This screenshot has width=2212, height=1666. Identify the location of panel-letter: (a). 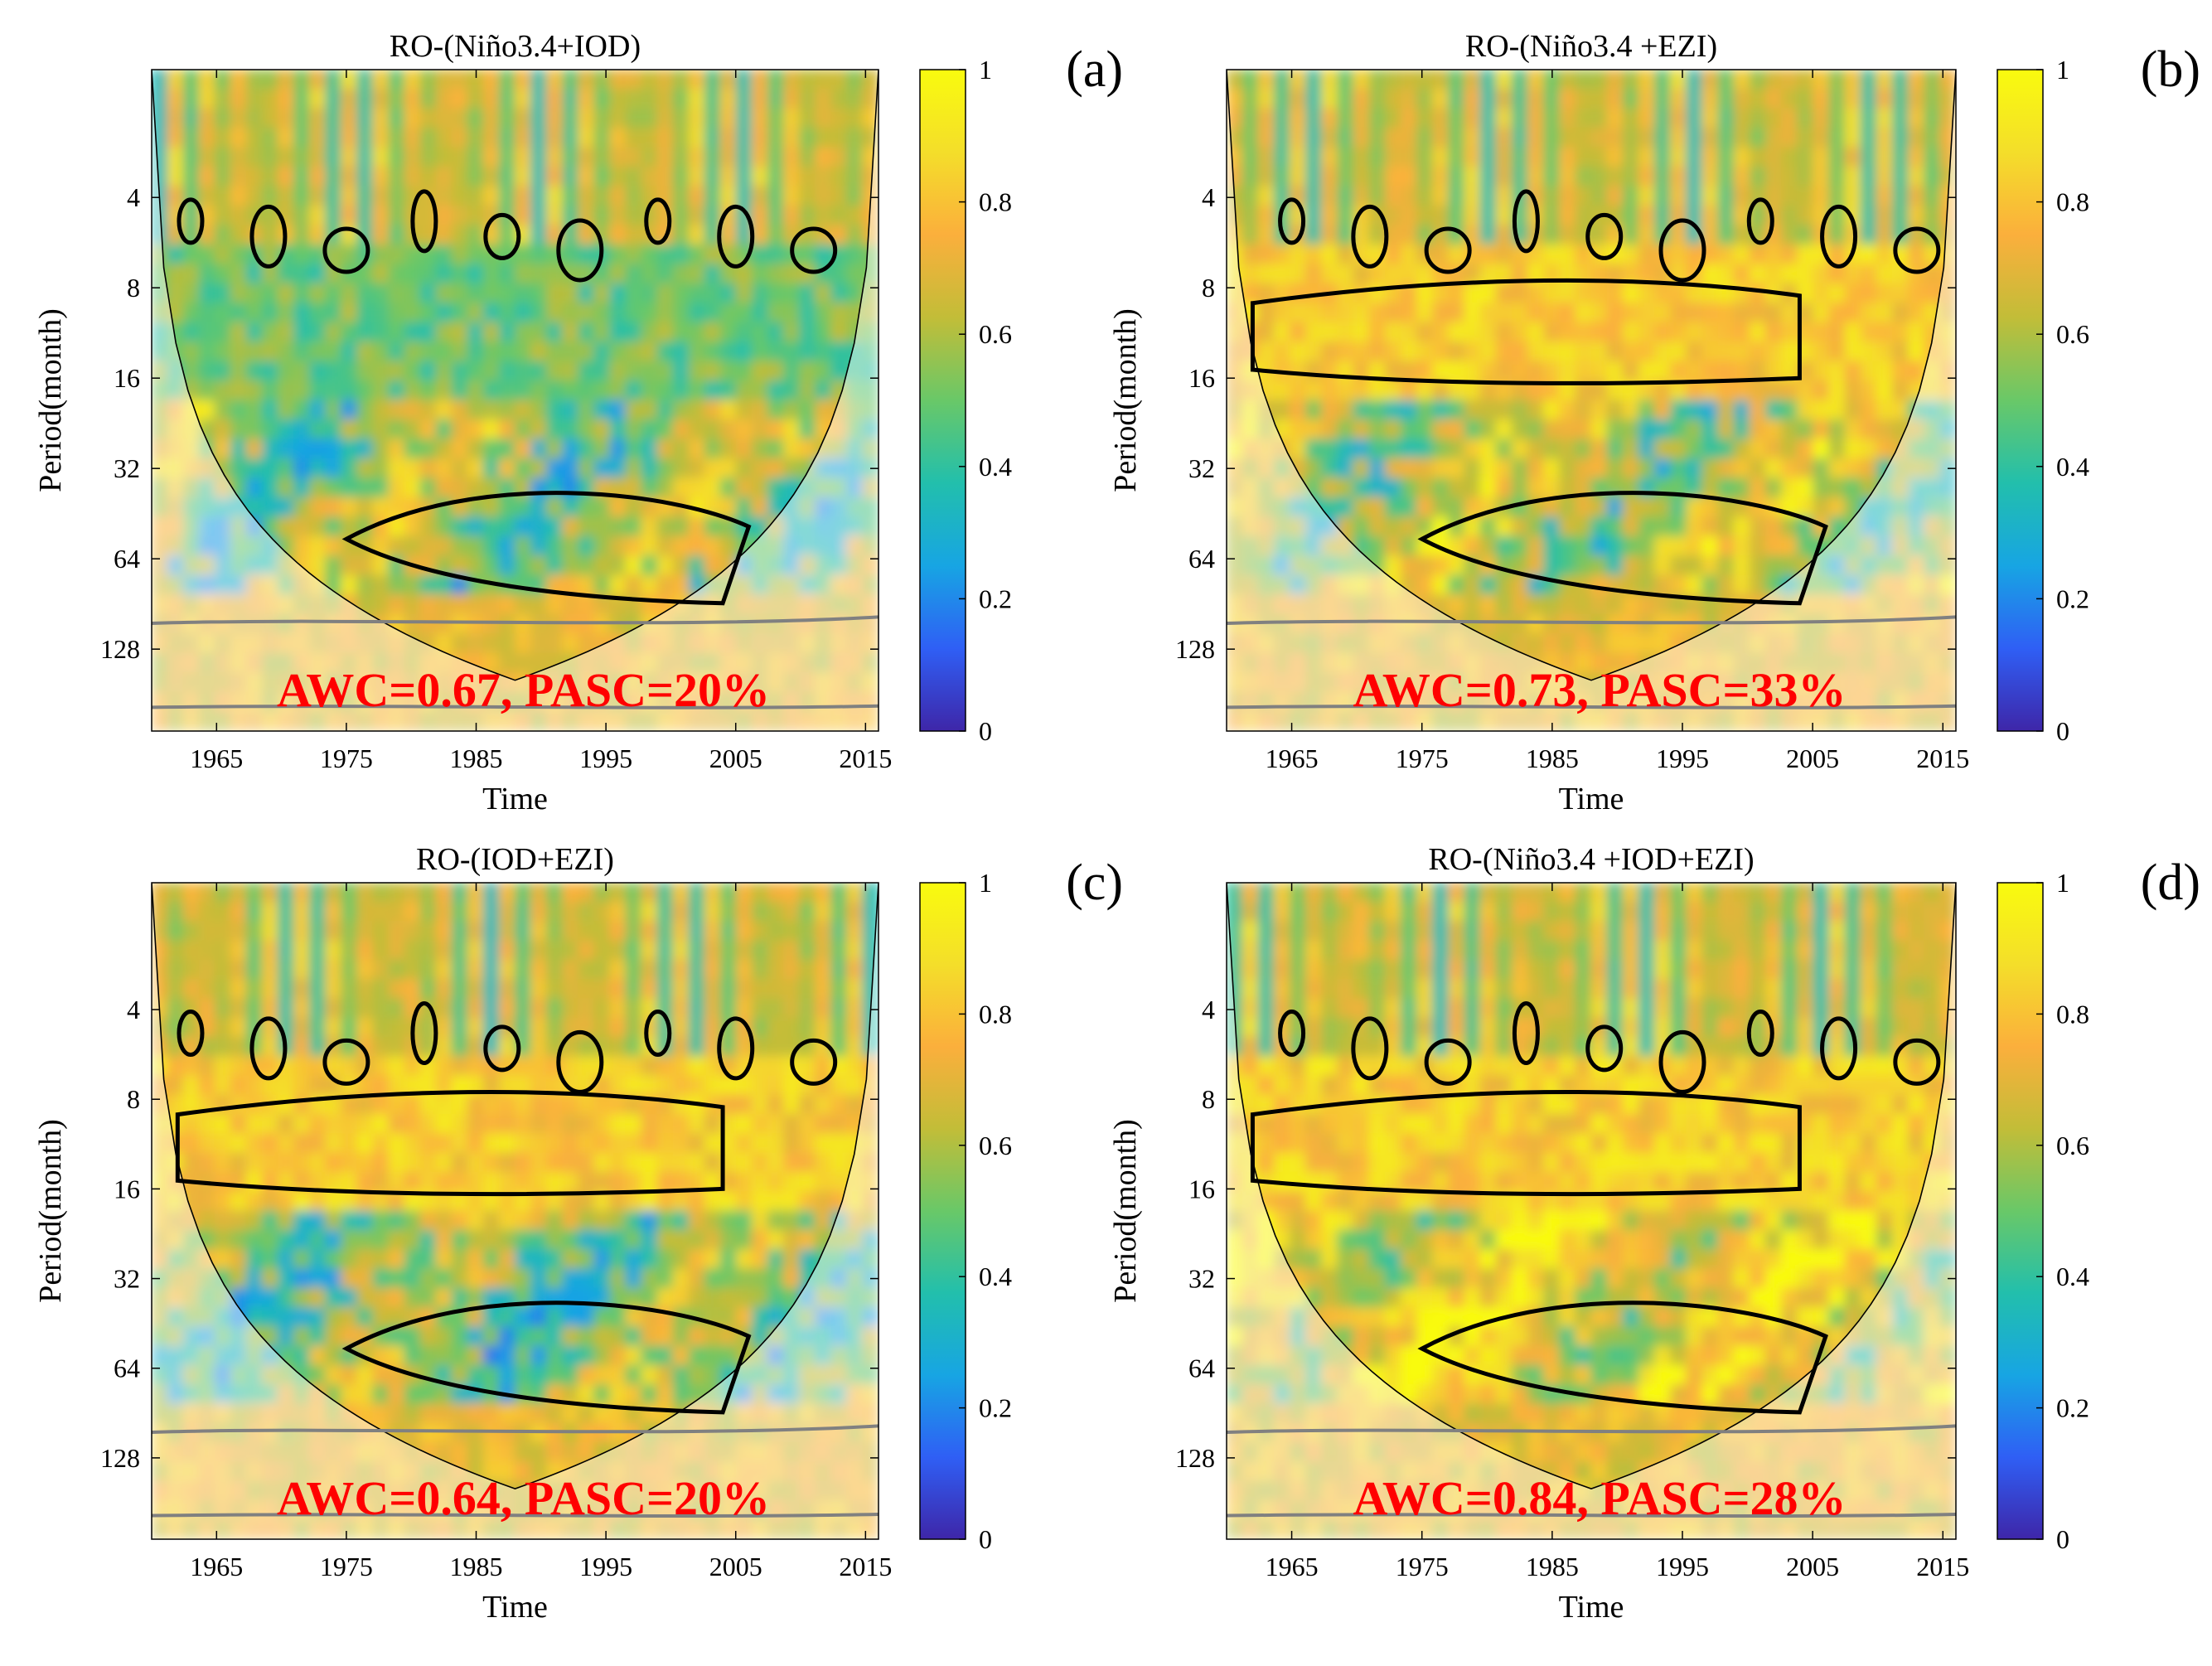
(1094, 70).